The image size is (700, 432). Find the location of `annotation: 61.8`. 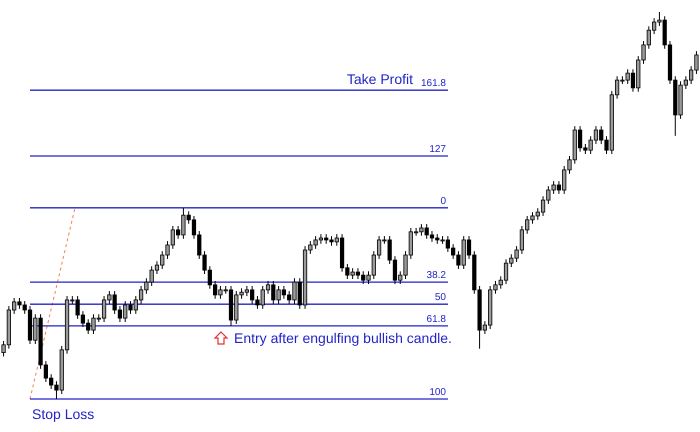

annotation: 61.8 is located at coordinates (436, 319).